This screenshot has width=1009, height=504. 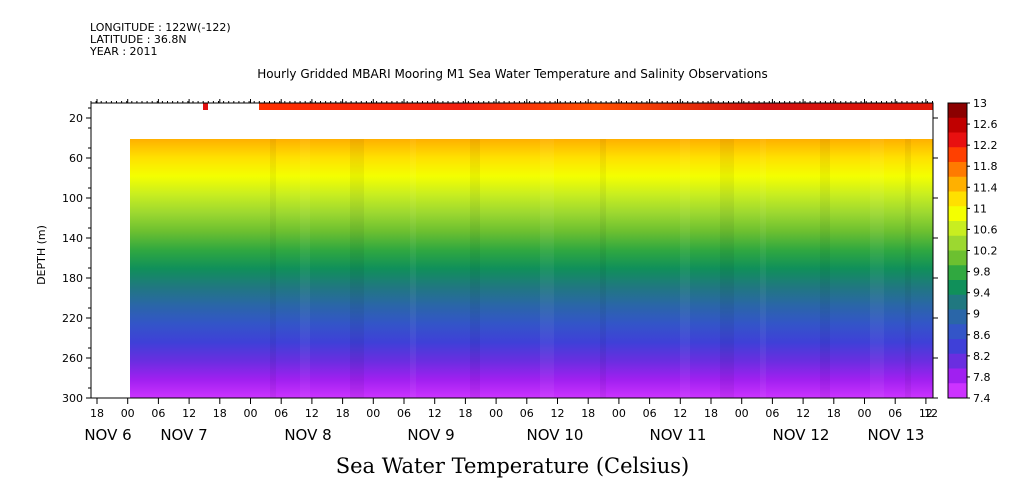 What do you see at coordinates (72, 198) in the screenshot?
I see `y-tick-label: 100` at bounding box center [72, 198].